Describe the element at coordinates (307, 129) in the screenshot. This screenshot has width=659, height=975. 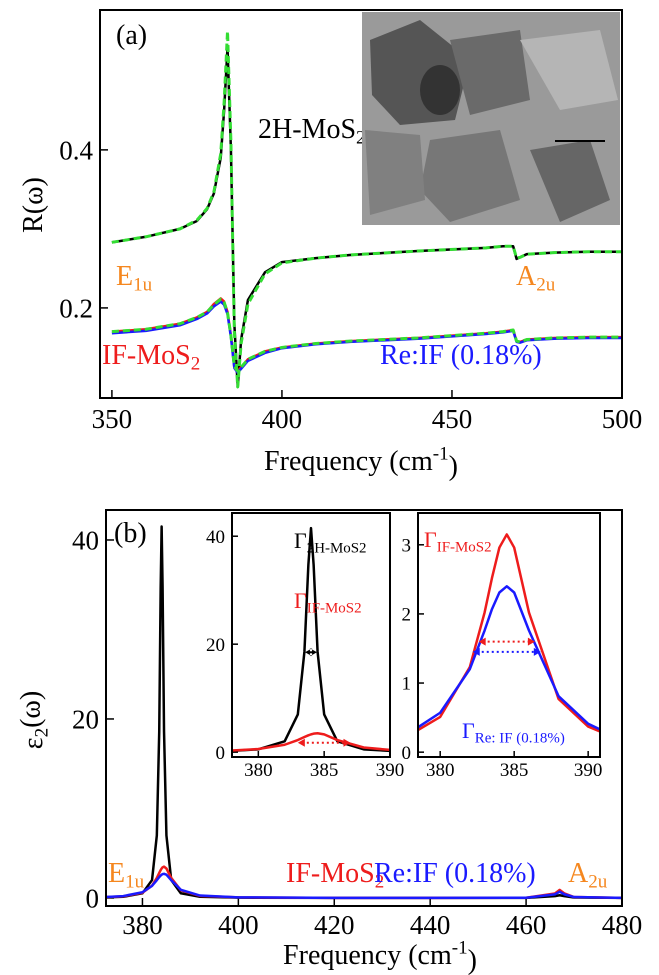
I see `annotation-main: 2H-MoS` at that location.